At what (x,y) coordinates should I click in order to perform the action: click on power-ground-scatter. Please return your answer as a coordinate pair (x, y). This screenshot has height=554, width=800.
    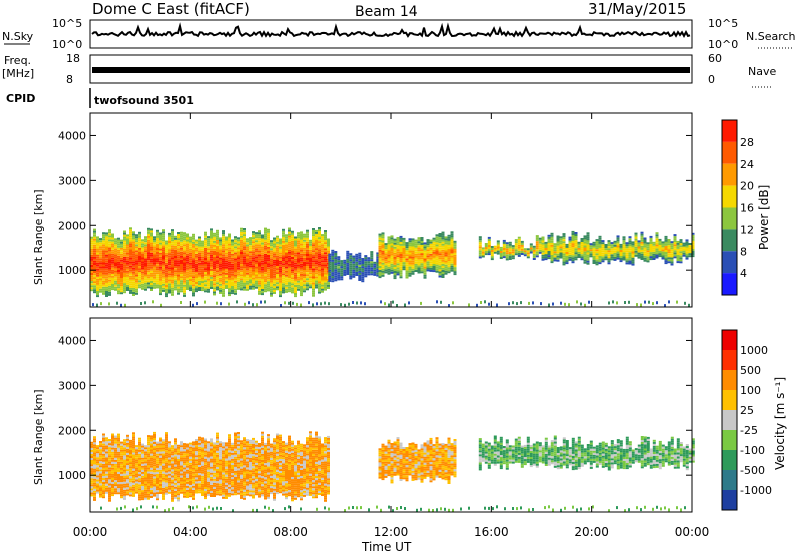
    Looking at the image, I should click on (261, 302).